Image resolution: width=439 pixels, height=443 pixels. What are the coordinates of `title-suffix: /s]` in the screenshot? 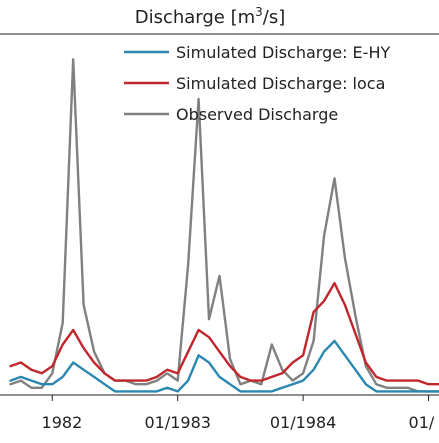 It's located at (274, 17).